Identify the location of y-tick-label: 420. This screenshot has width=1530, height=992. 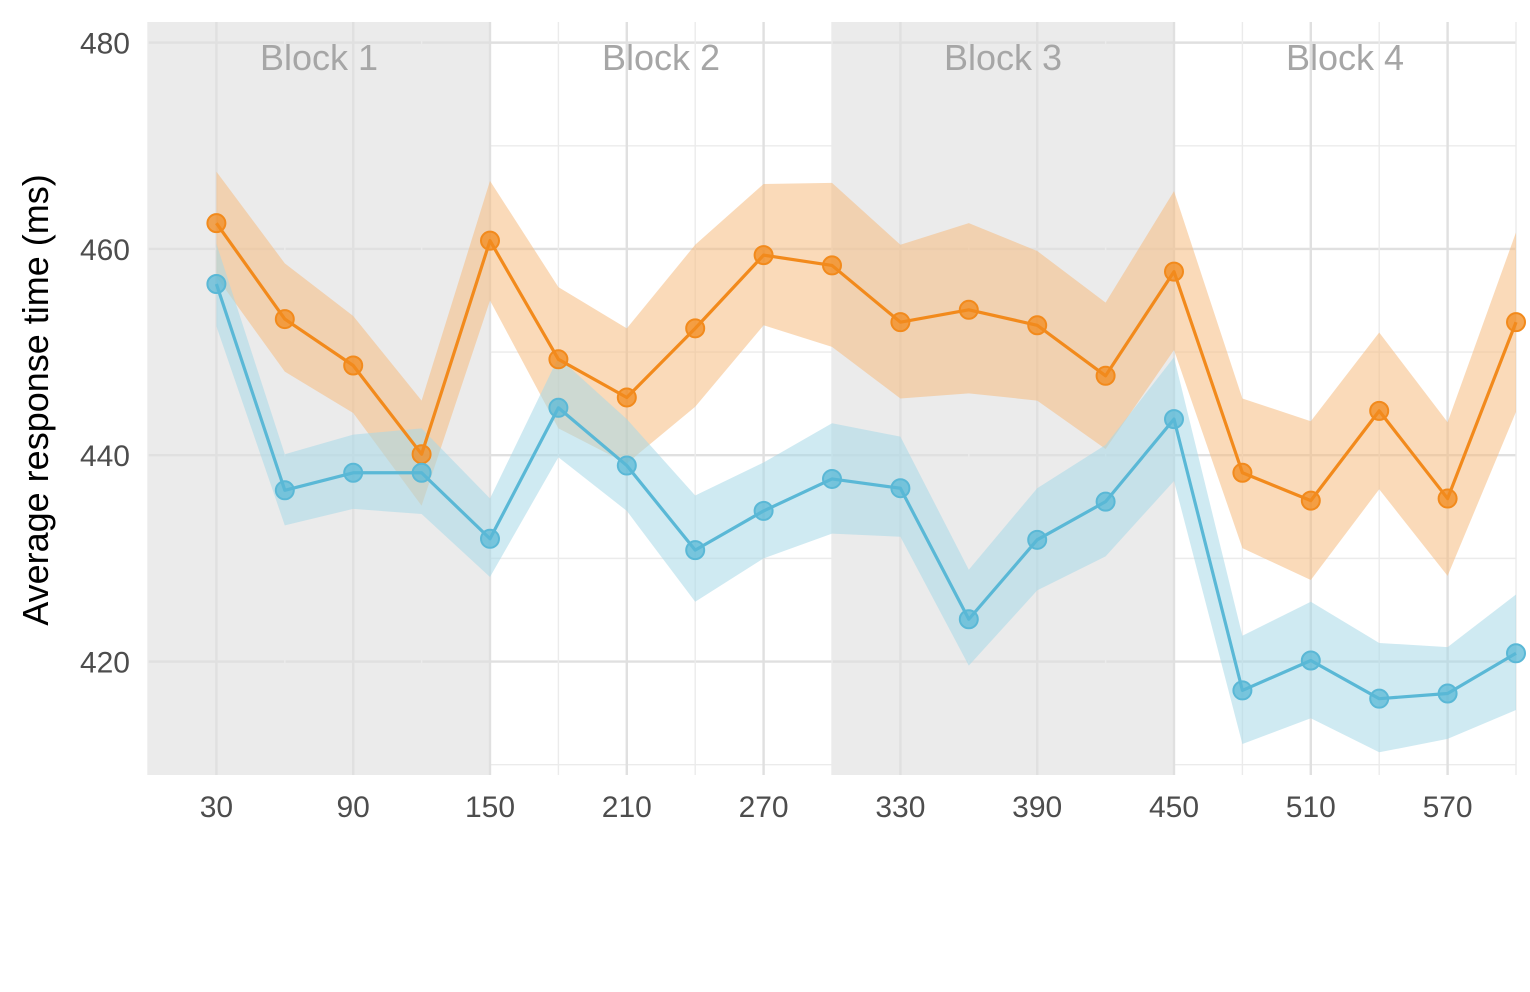
(105, 663).